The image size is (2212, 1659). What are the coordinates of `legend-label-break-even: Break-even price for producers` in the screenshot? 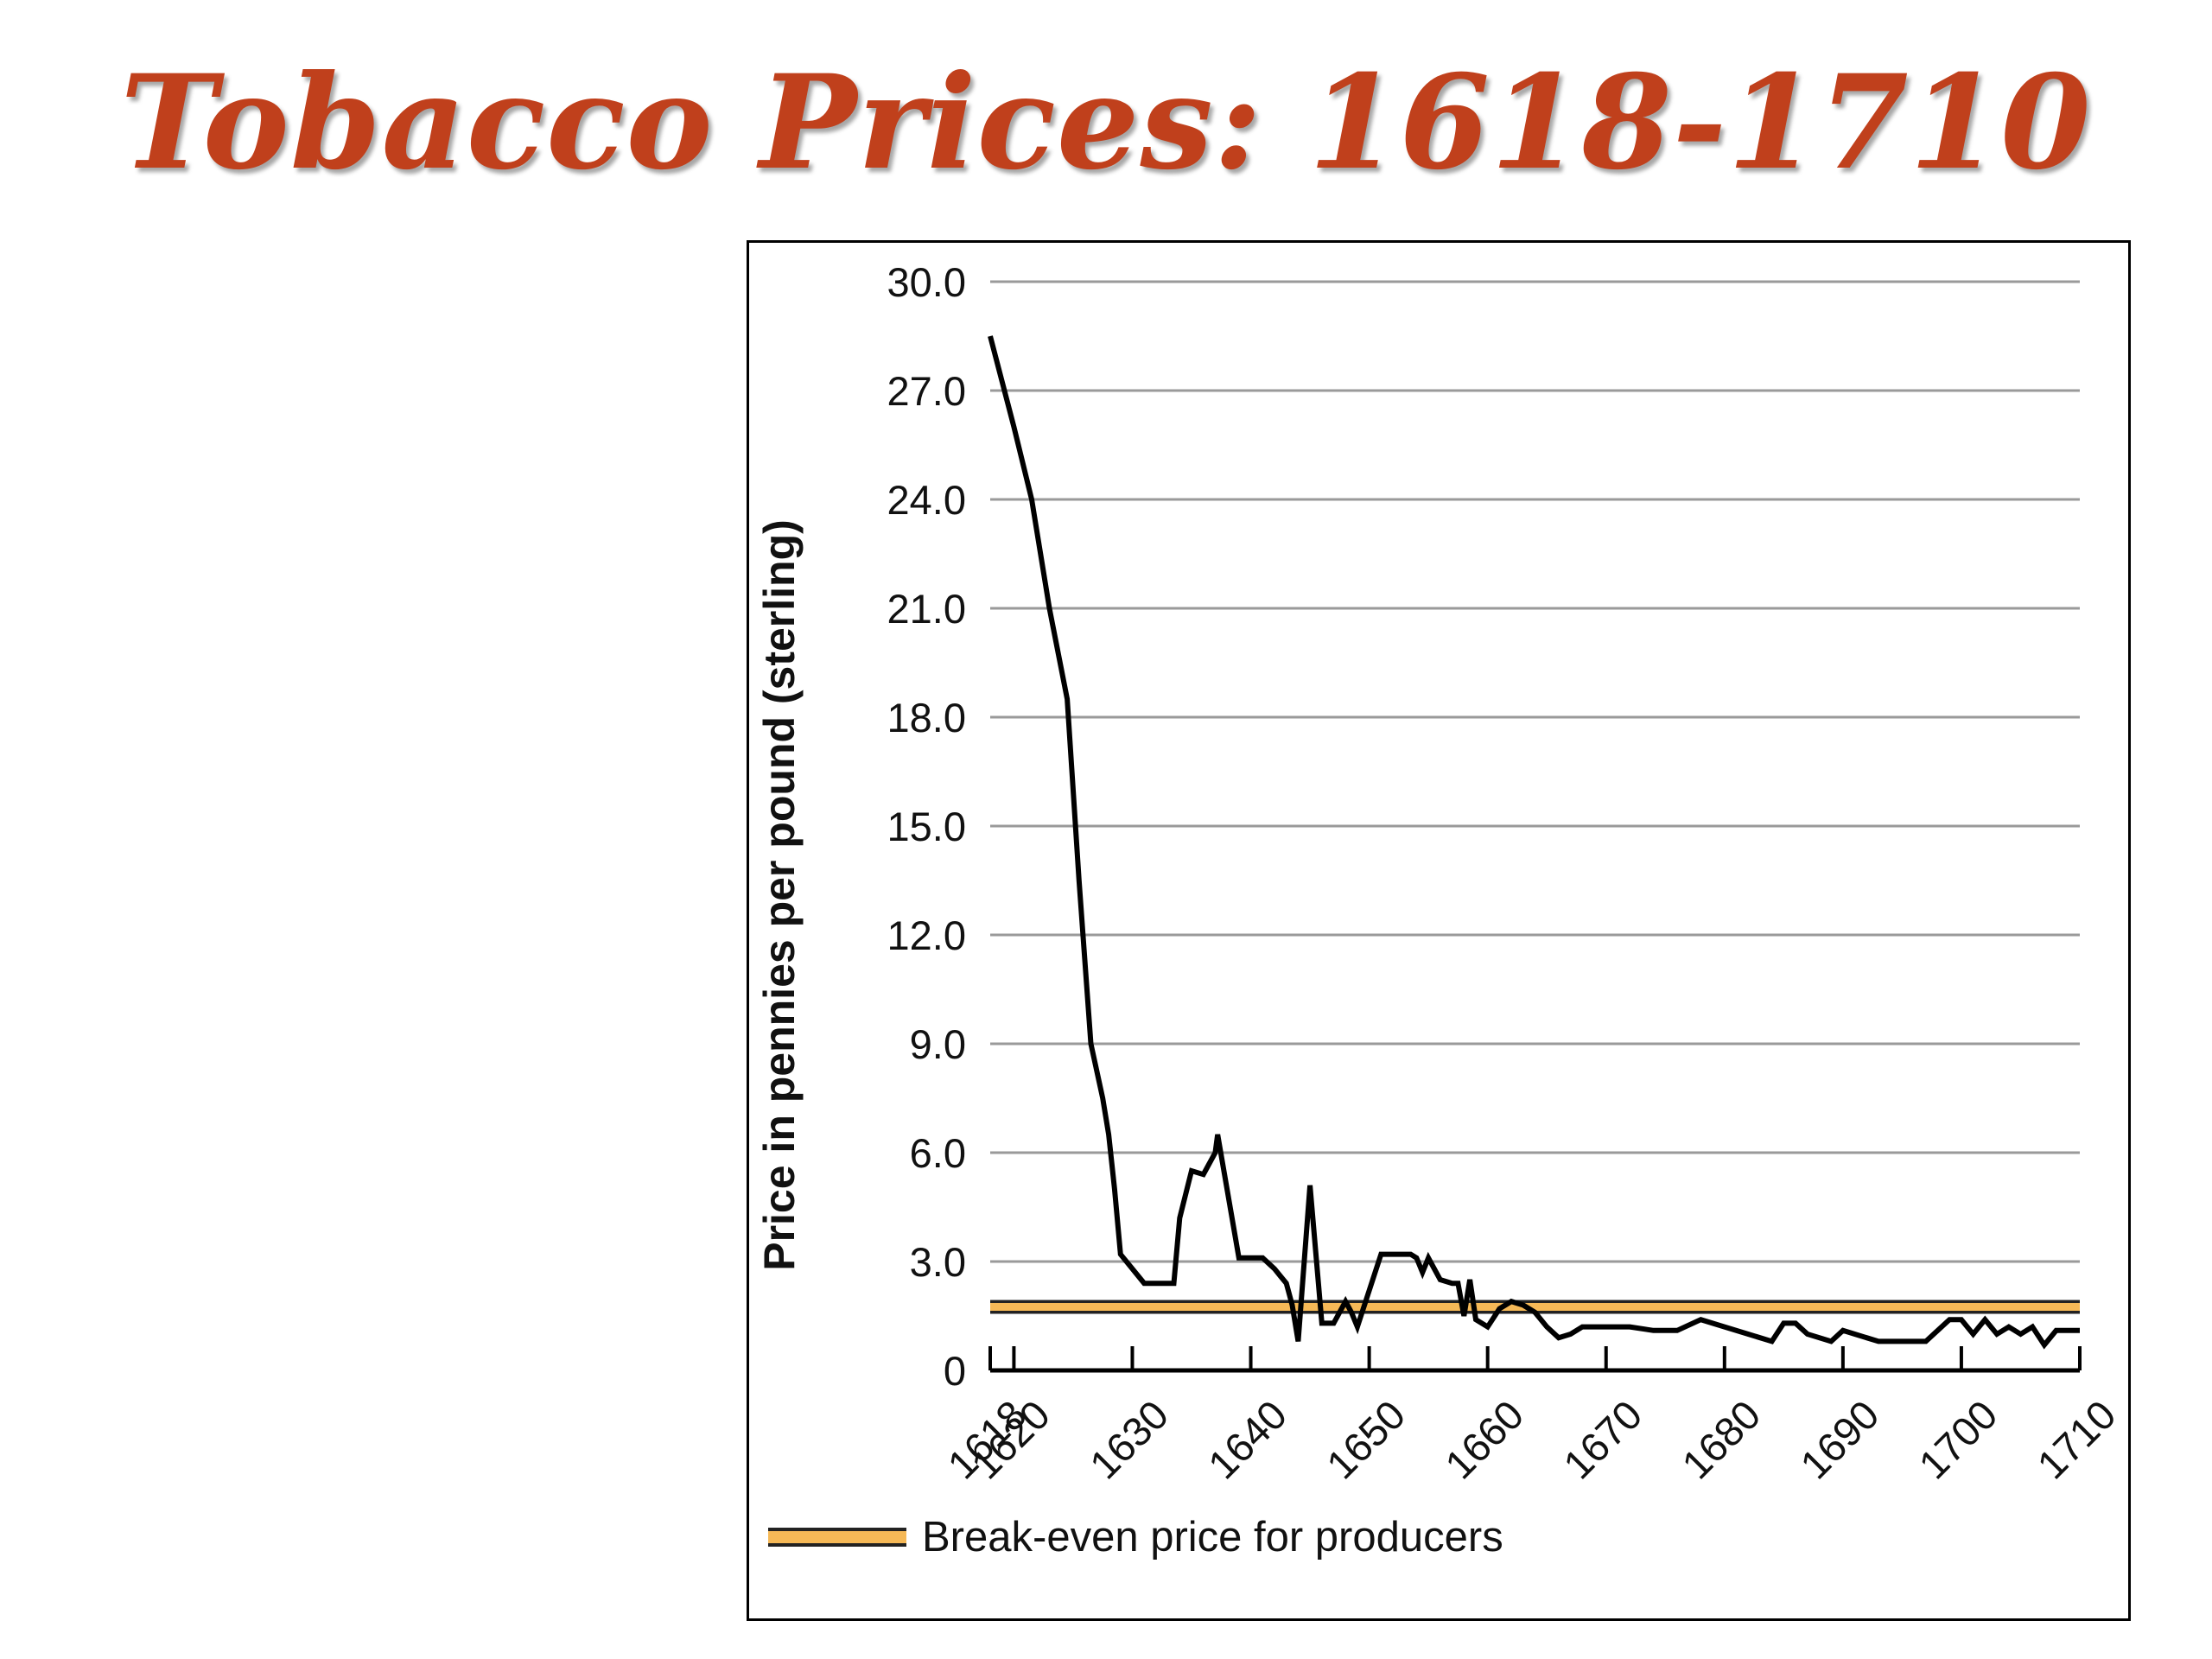 It's located at (1212, 1537).